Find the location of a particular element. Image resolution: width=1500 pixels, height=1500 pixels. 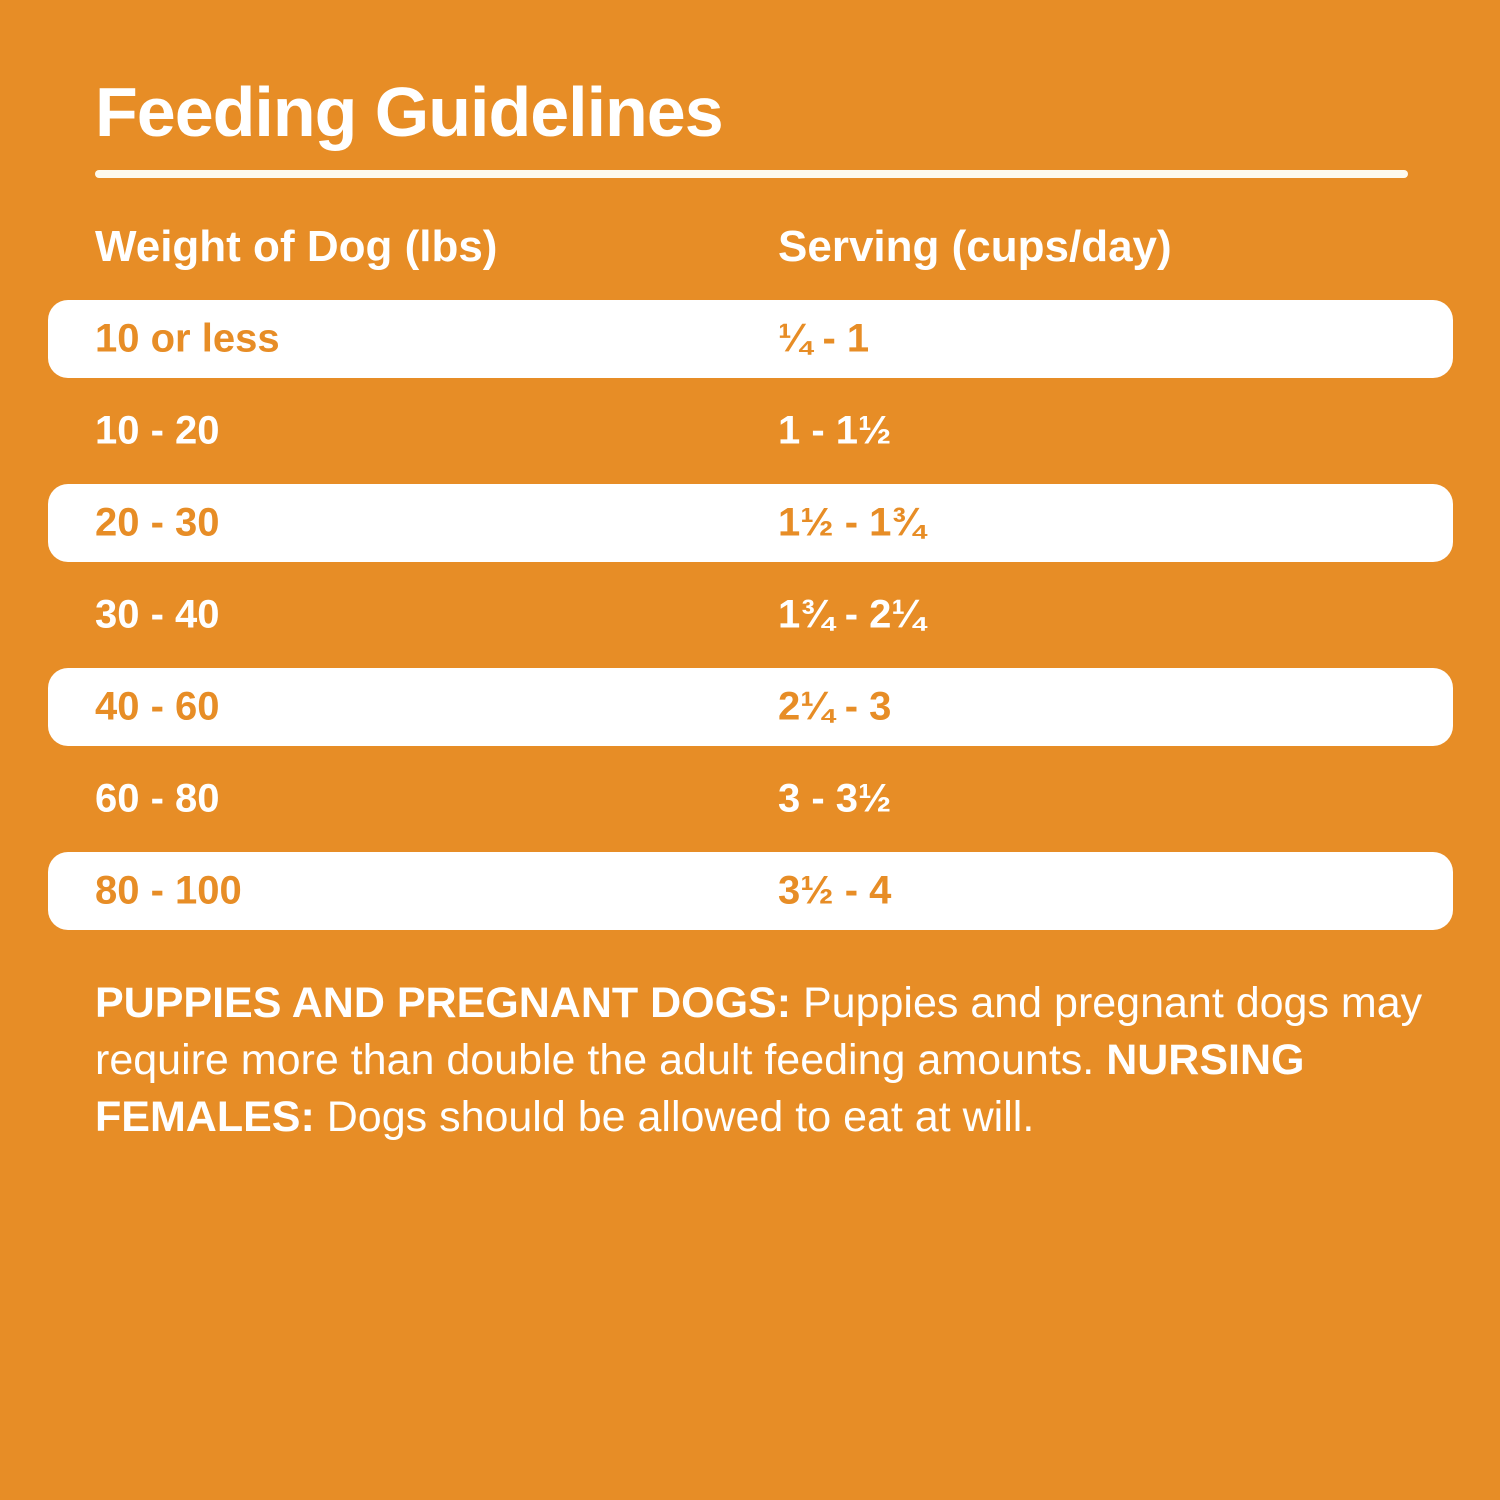

column-header-weight: Weight of Dog (lbs) is located at coordinates (296, 246).